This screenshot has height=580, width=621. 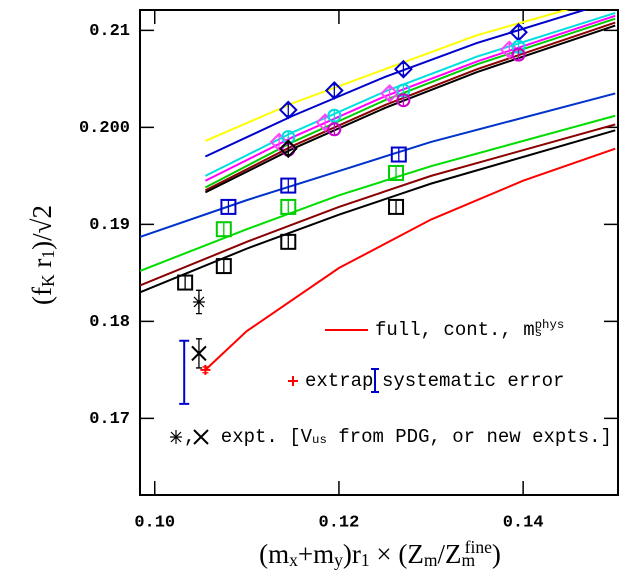 I want to click on systematic-error, so click(x=184, y=372).